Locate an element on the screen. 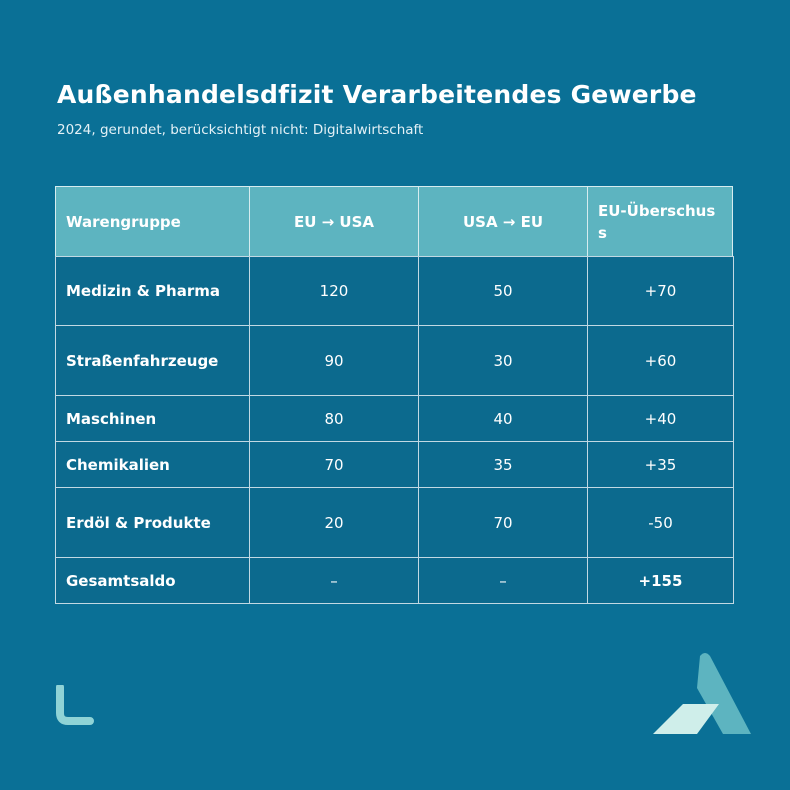 This screenshot has height=790, width=790. table-cell: Maschinen is located at coordinates (152, 418).